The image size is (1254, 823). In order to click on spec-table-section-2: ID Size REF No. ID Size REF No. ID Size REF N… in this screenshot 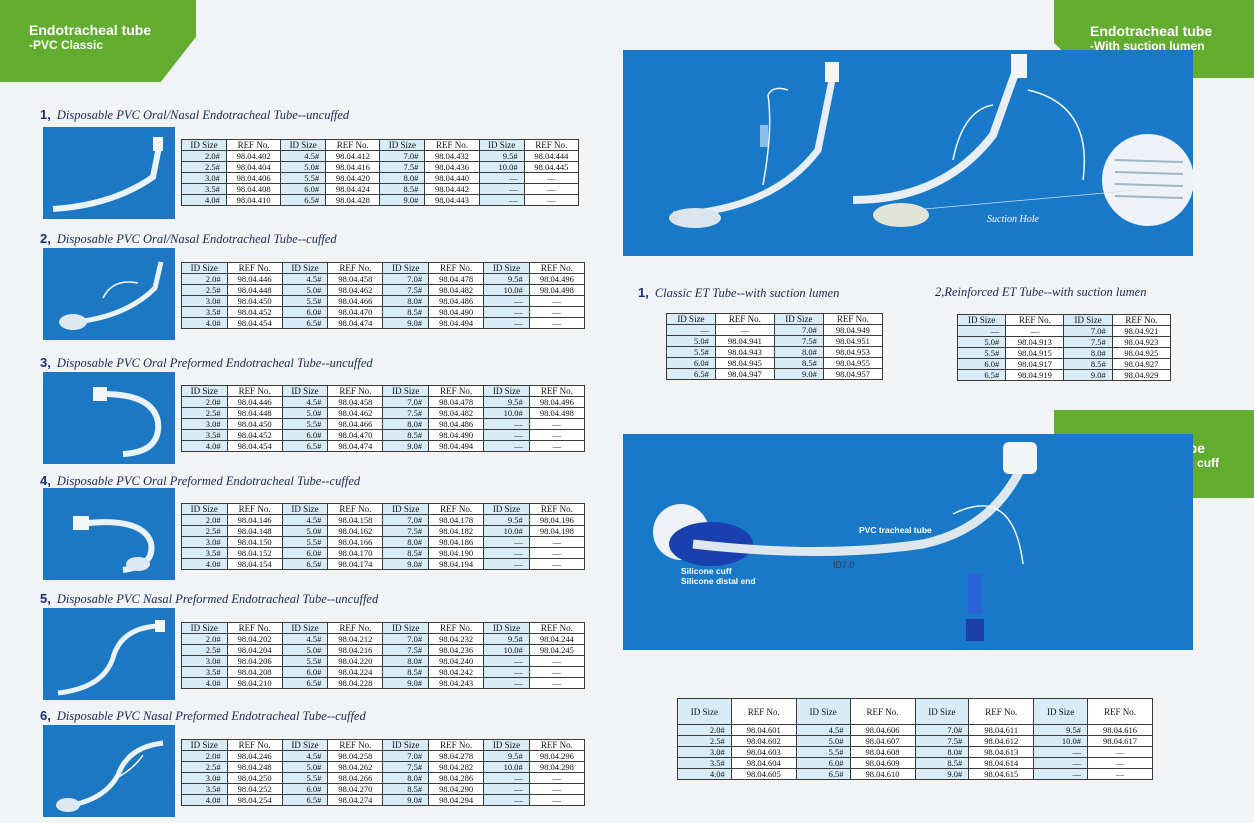, I will do `click(383, 295)`.